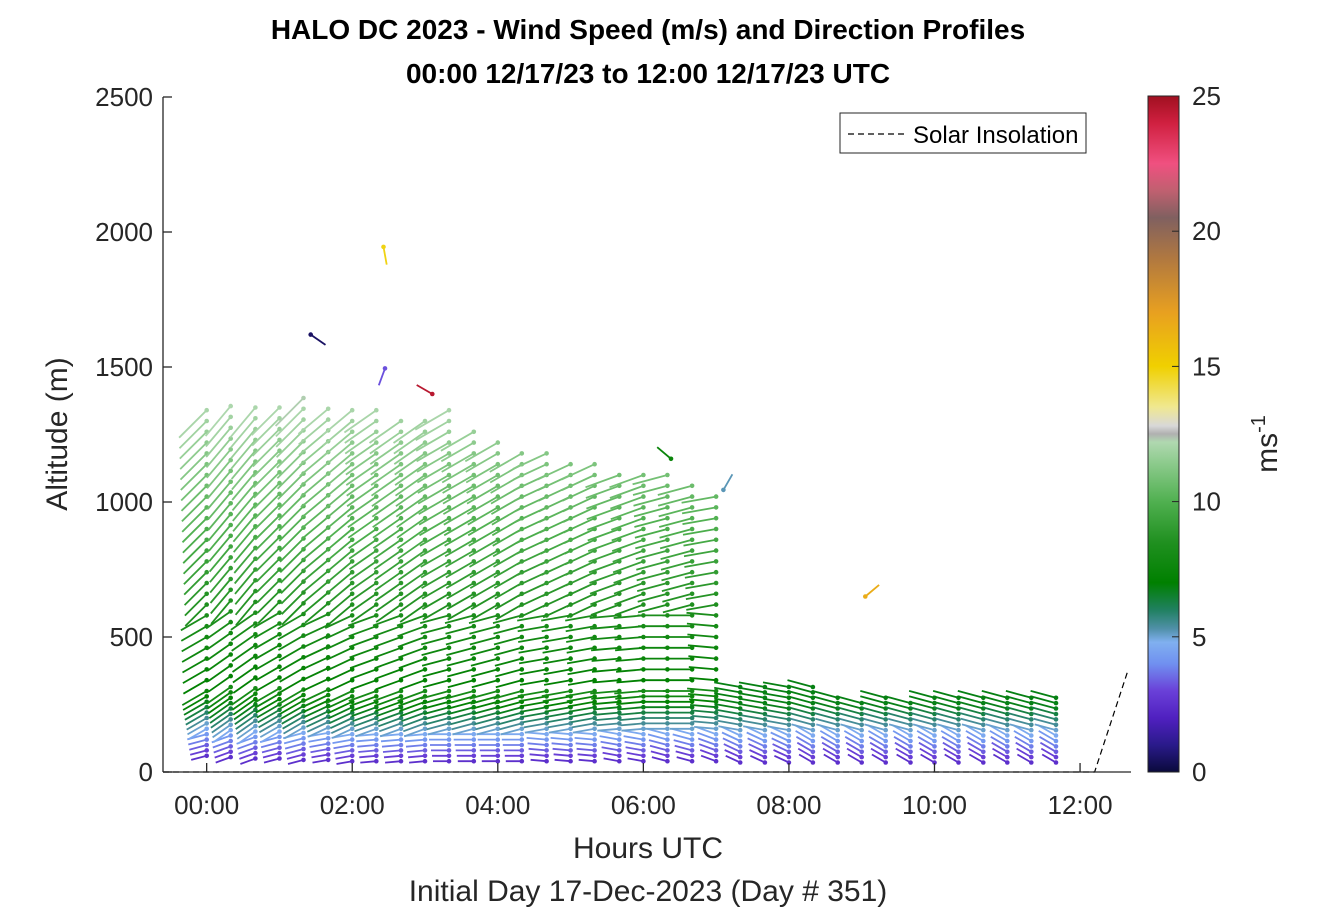 The height and width of the screenshot is (911, 1343). Describe the element at coordinates (57, 433) in the screenshot. I see `y-axis-label: Altitude (m)` at that location.